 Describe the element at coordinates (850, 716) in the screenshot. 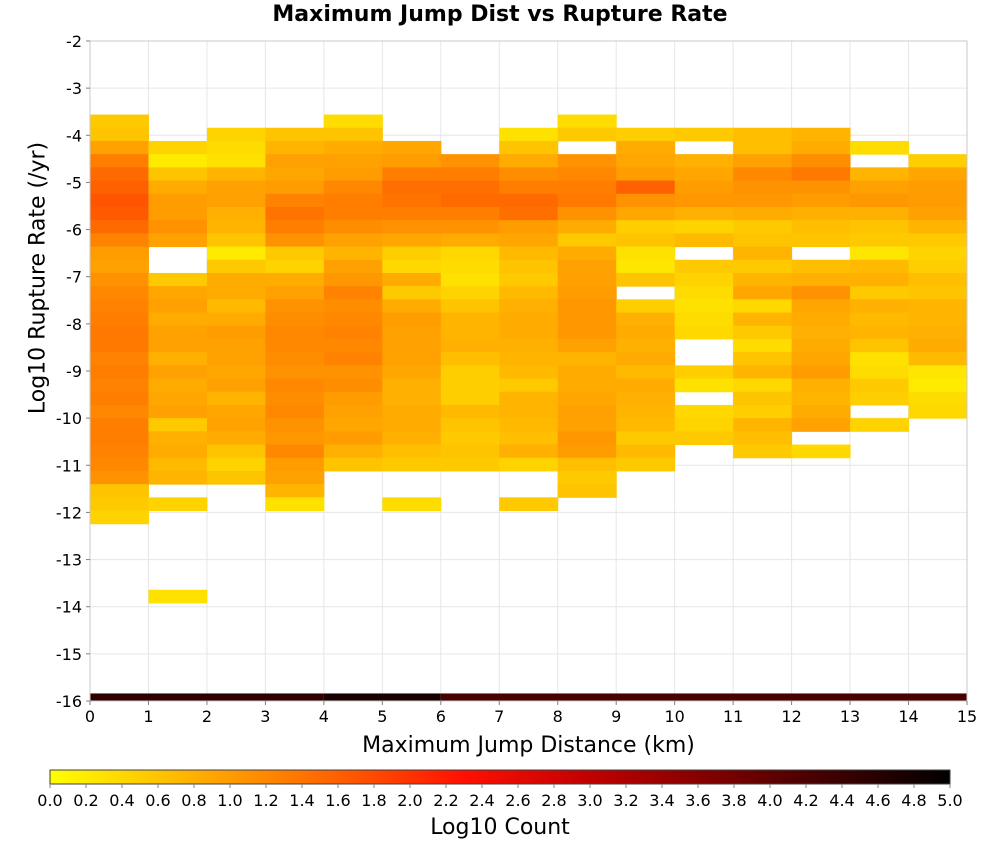

I see `x-tick-label: 13` at that location.